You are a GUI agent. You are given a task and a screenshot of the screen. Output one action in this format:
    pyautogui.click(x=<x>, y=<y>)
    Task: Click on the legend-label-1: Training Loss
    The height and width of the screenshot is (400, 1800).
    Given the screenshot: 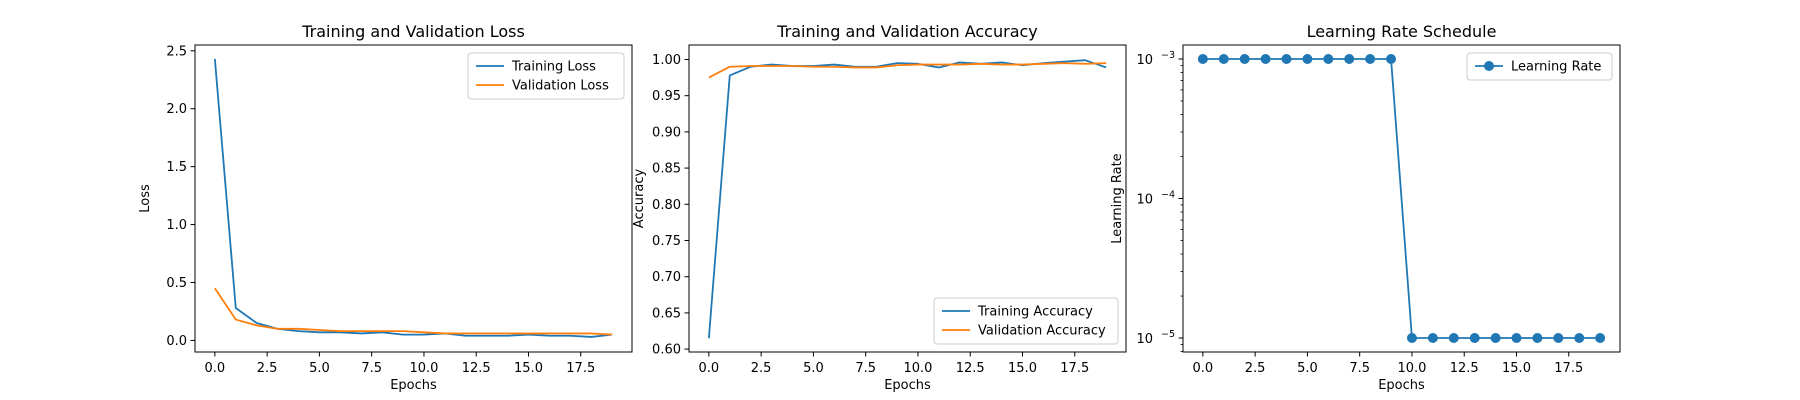 What is the action you would take?
    pyautogui.click(x=553, y=67)
    